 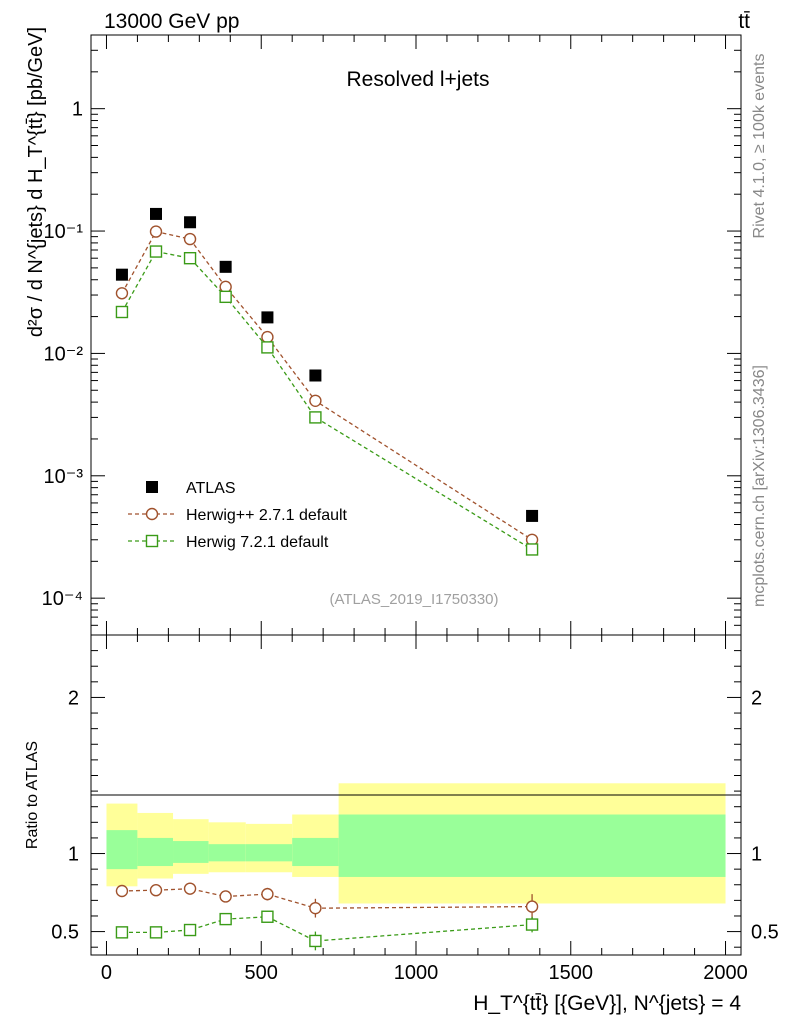 What do you see at coordinates (759, 146) in the screenshot?
I see `rivet-label: Rivet 4.1.0, ≥ 100k events` at bounding box center [759, 146].